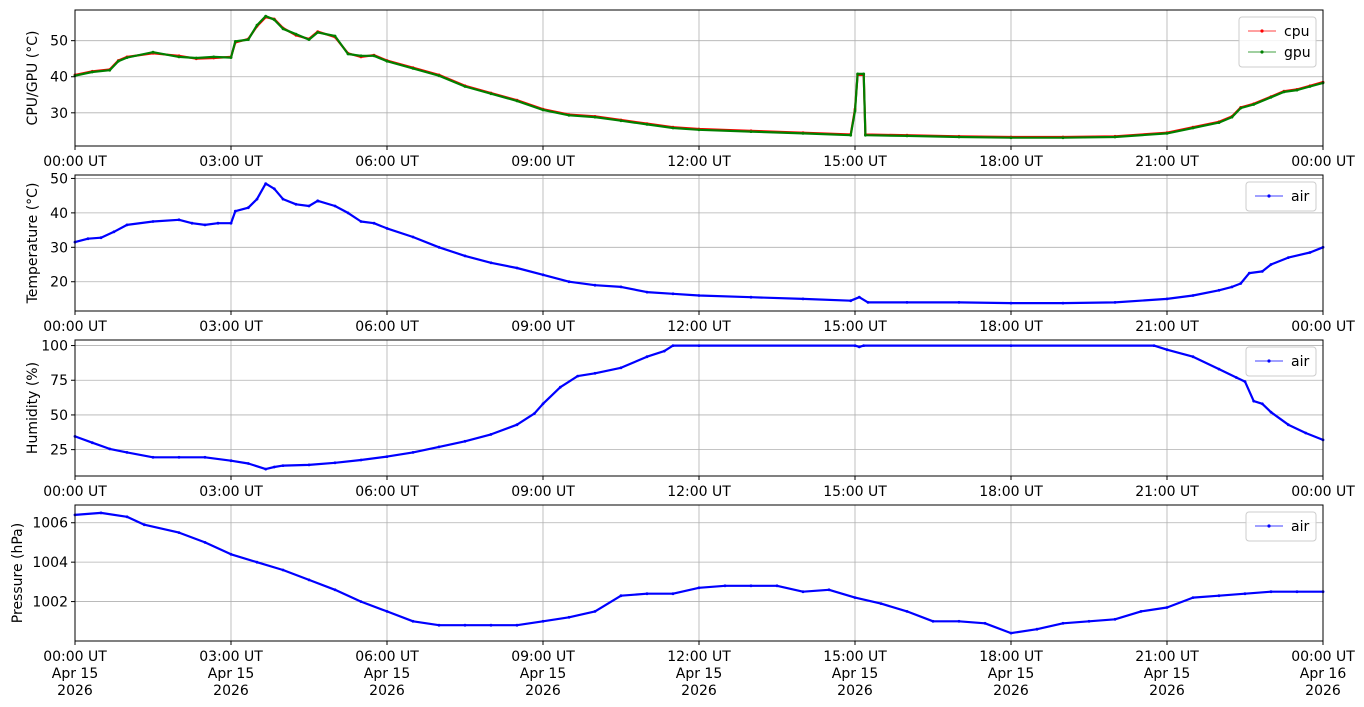 The image size is (1364, 707). What do you see at coordinates (33, 408) in the screenshot?
I see `y-axis-label: Humidity (%)` at bounding box center [33, 408].